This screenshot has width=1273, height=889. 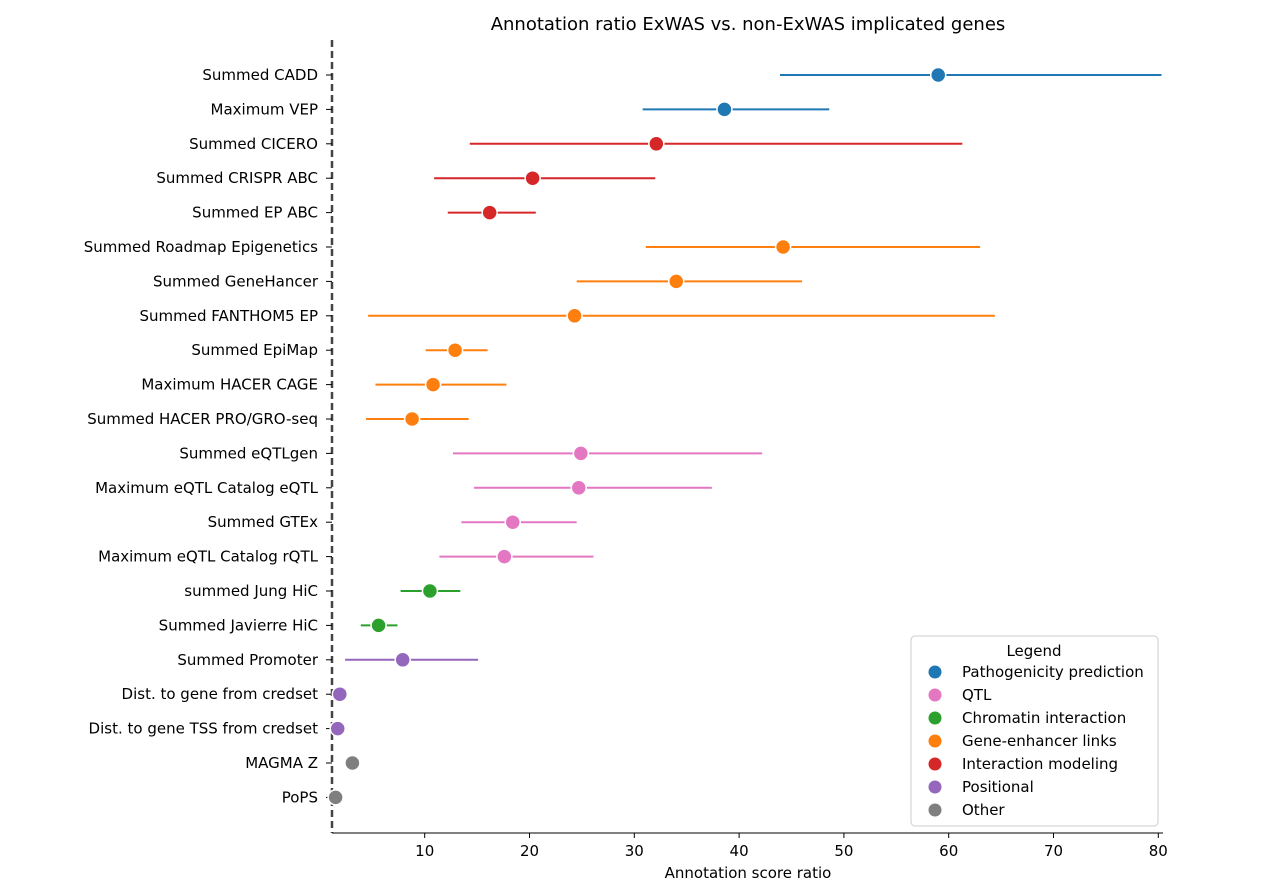 What do you see at coordinates (207, 488) in the screenshot?
I see `y-tick-label: Maximum eQTL Catalog eQTL` at bounding box center [207, 488].